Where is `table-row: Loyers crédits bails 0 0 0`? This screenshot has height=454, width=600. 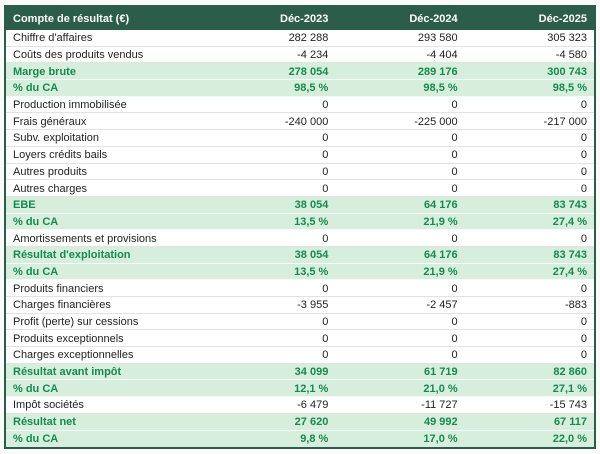 table-row: Loyers crédits bails 0 0 0 is located at coordinates (300, 155).